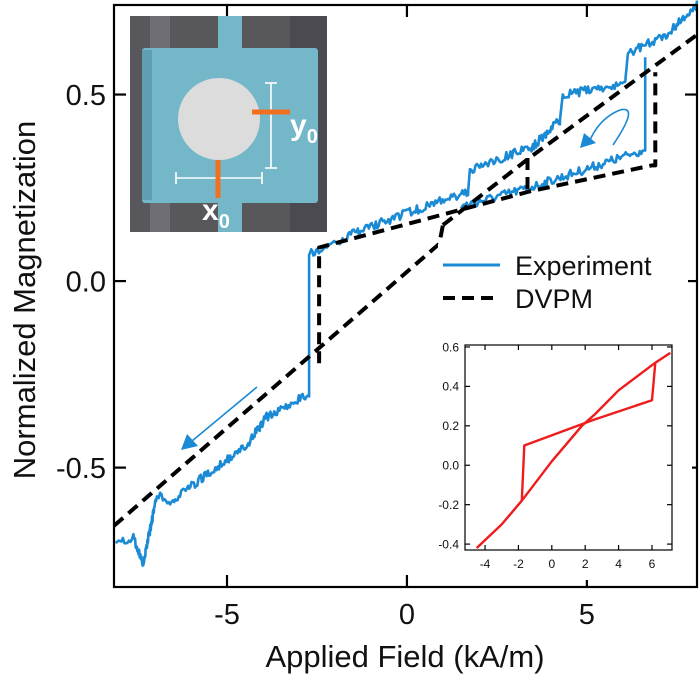 The height and width of the screenshot is (682, 700). What do you see at coordinates (227, 615) in the screenshot?
I see `main-x-tick-label: -5` at bounding box center [227, 615].